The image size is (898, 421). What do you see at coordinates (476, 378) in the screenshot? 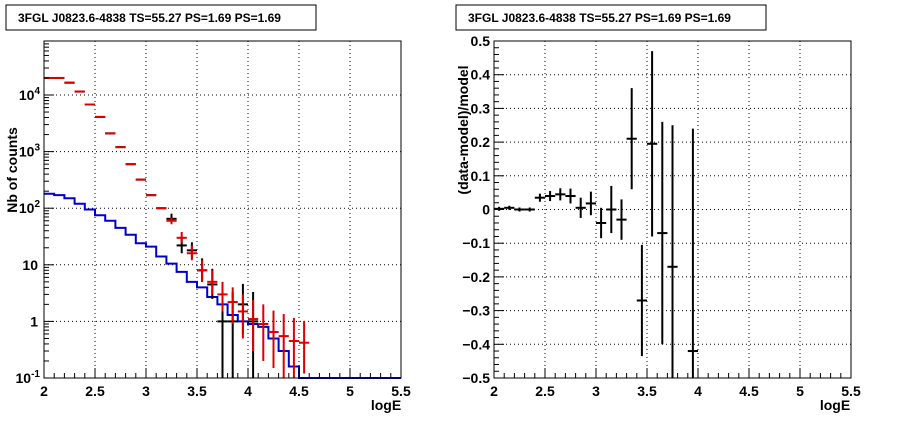
I see `y-tick-label: −0.5` at bounding box center [476, 378].